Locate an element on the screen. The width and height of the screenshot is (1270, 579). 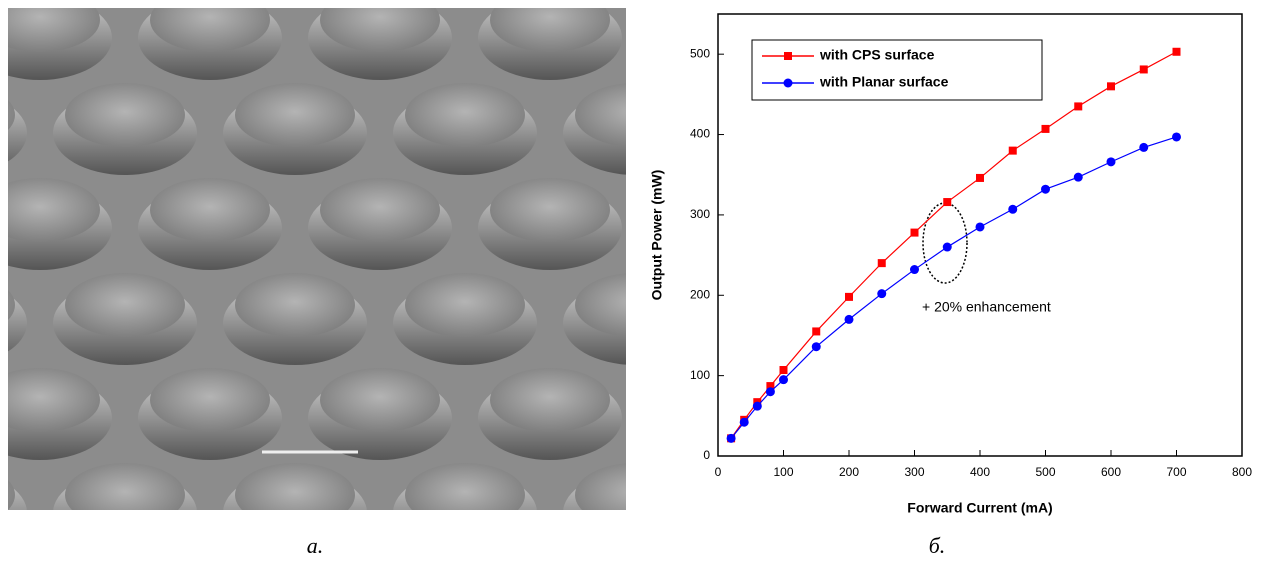
x-axis-label: Forward Current (mA) is located at coordinates (979, 508).